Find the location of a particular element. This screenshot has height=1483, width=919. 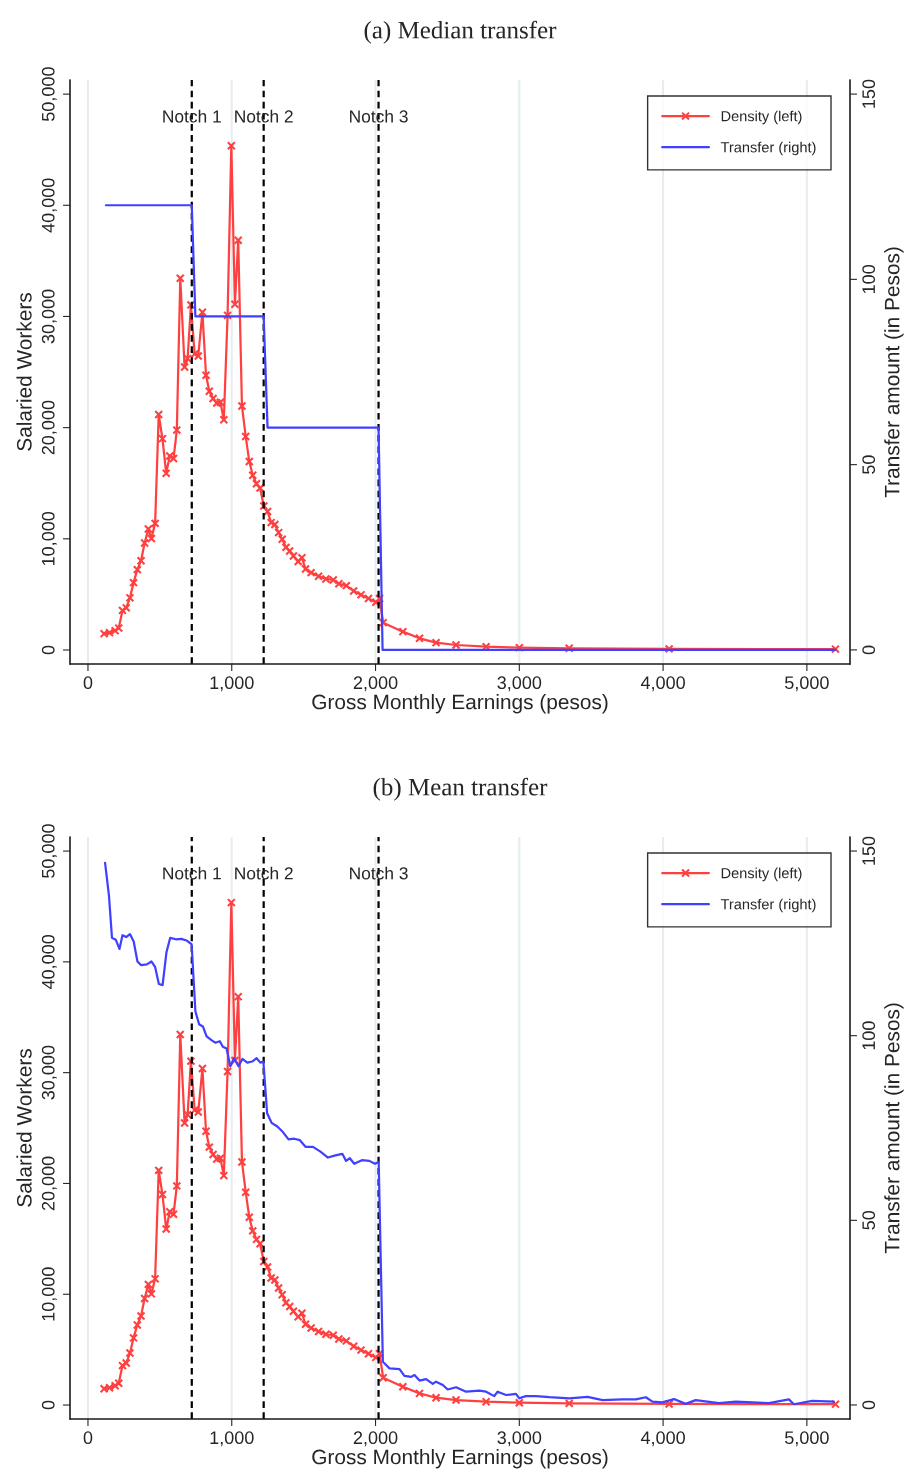

ref-line-label: Notch 2 is located at coordinates (264, 873).